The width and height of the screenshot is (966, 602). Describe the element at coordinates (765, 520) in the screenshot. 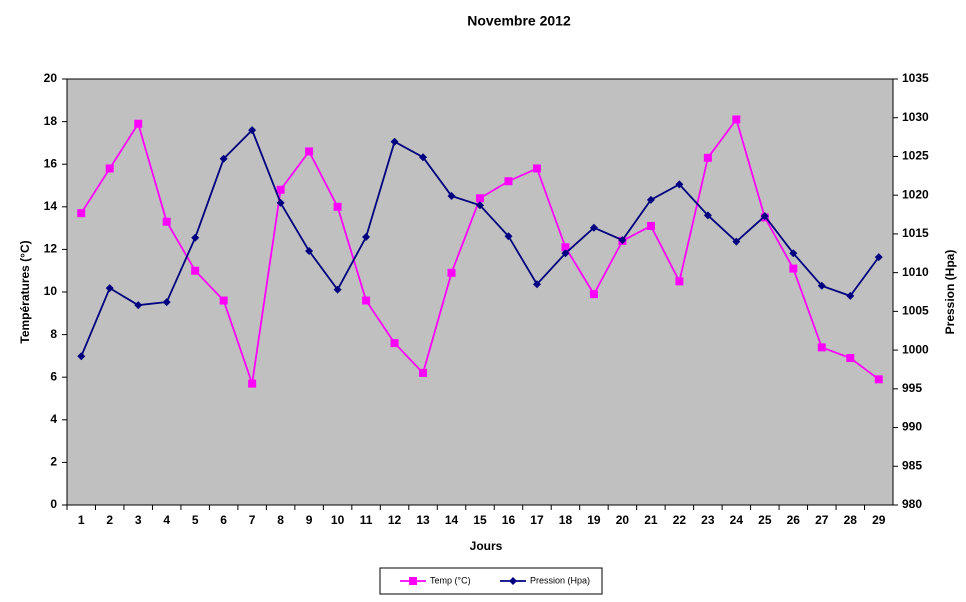

I see `x-tick-label: 25` at that location.